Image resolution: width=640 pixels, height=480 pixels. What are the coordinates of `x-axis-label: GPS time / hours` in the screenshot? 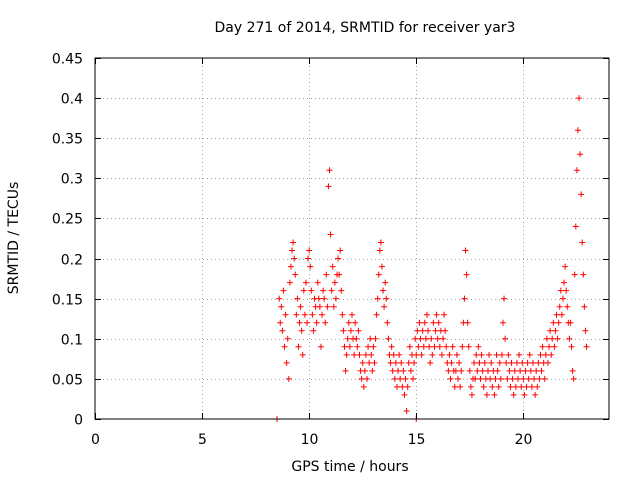 It's located at (349, 467).